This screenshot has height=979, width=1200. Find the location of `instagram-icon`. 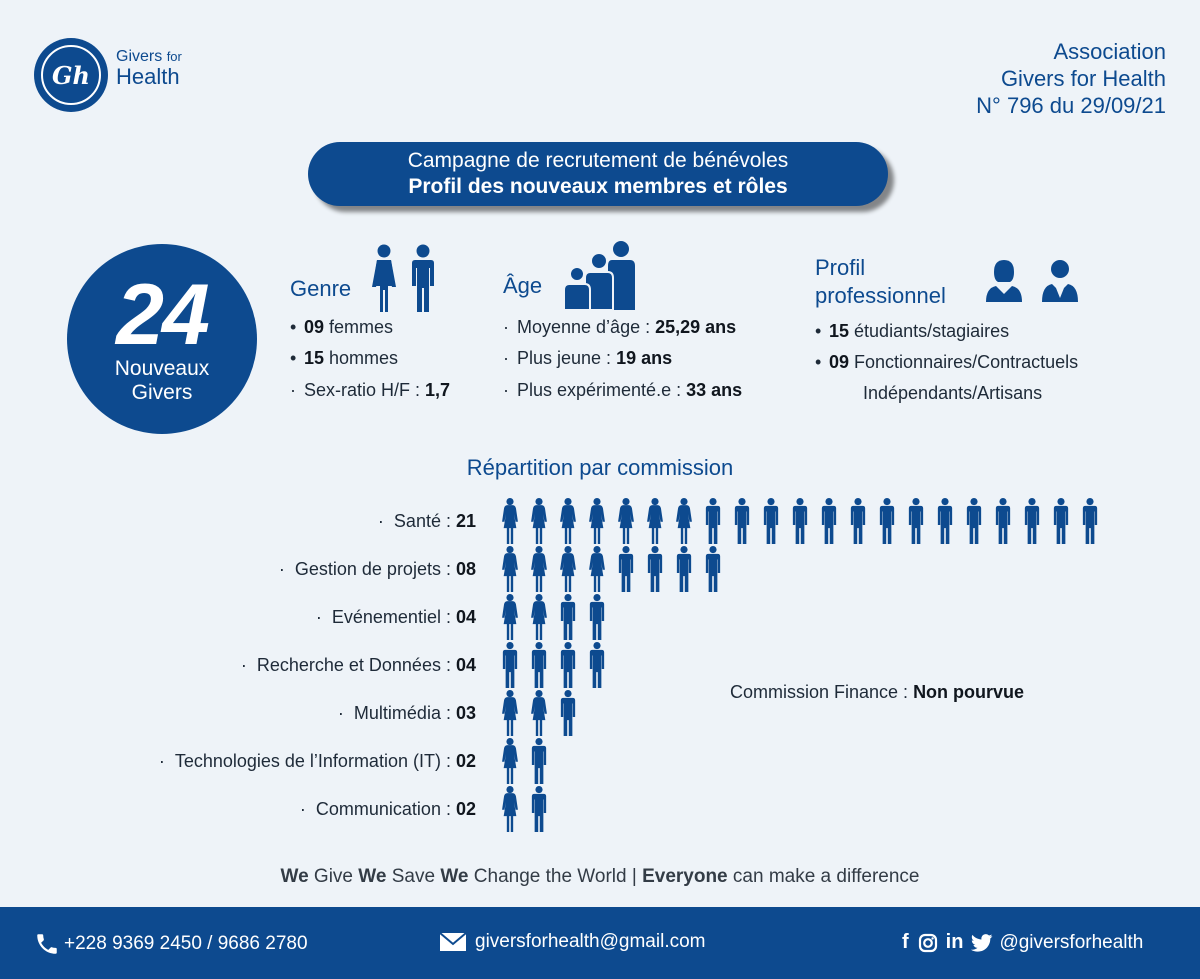

instagram-icon is located at coordinates (928, 943).